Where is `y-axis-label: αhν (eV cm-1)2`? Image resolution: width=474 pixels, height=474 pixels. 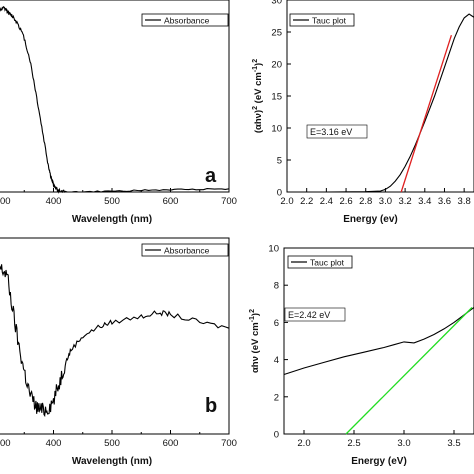
y-axis-label: αhν (eV cm-1)2 is located at coordinates (255, 341).